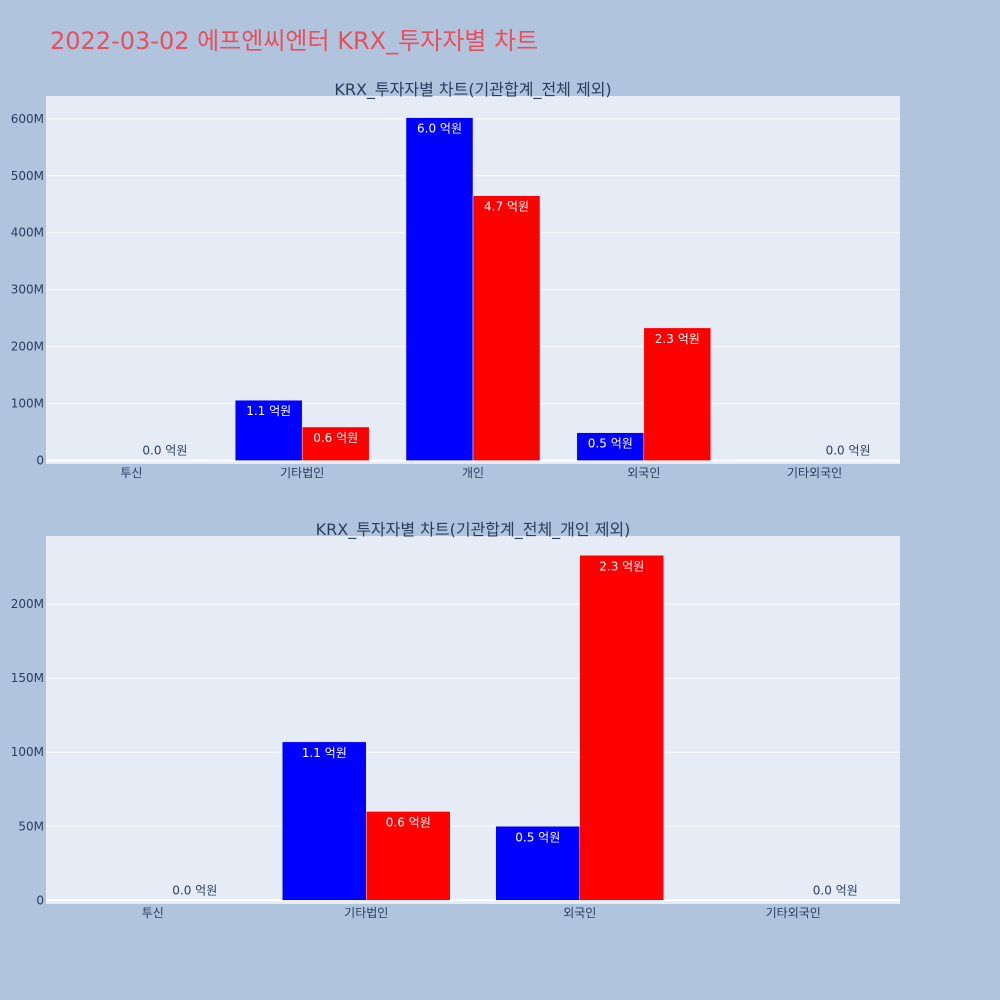 Image resolution: width=1000 pixels, height=1000 pixels. Describe the element at coordinates (473, 530) in the screenshot. I see `chart-title-2: KRX_투자자별 차트(기관합계_전체_개인 제외)` at that location.